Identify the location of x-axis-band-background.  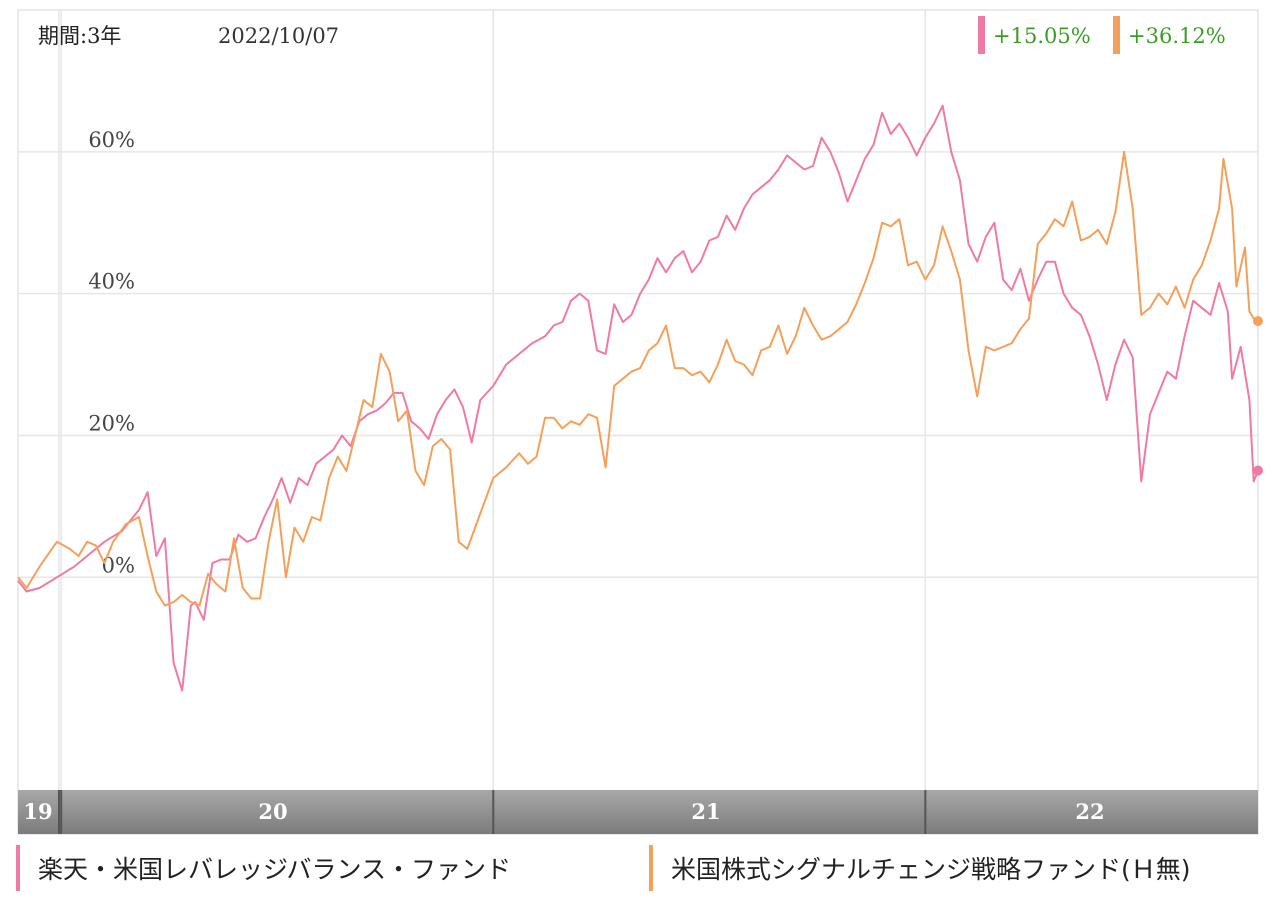
(638, 812).